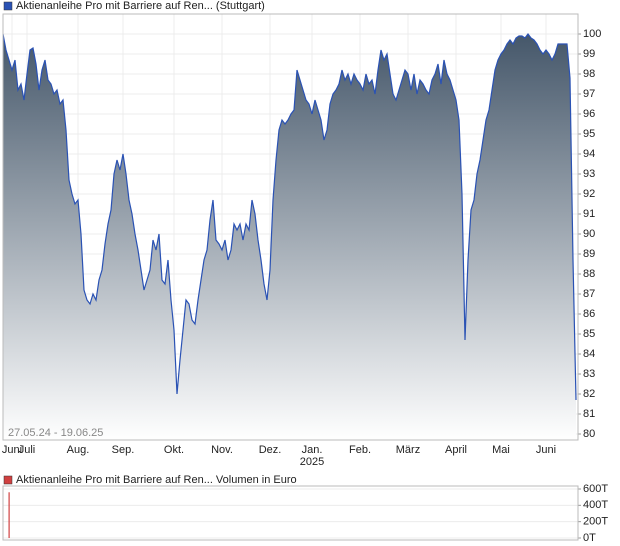 This screenshot has height=546, width=620. I want to click on y-tick-label: 100, so click(592, 34).